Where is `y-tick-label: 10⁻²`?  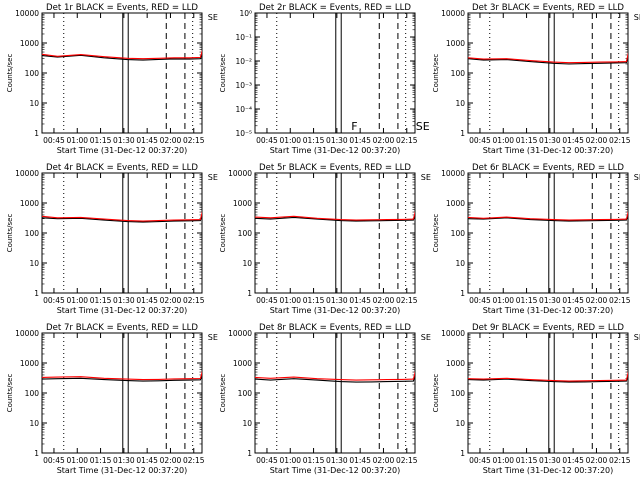 y-tick-label: 10⁻² is located at coordinates (243, 61).